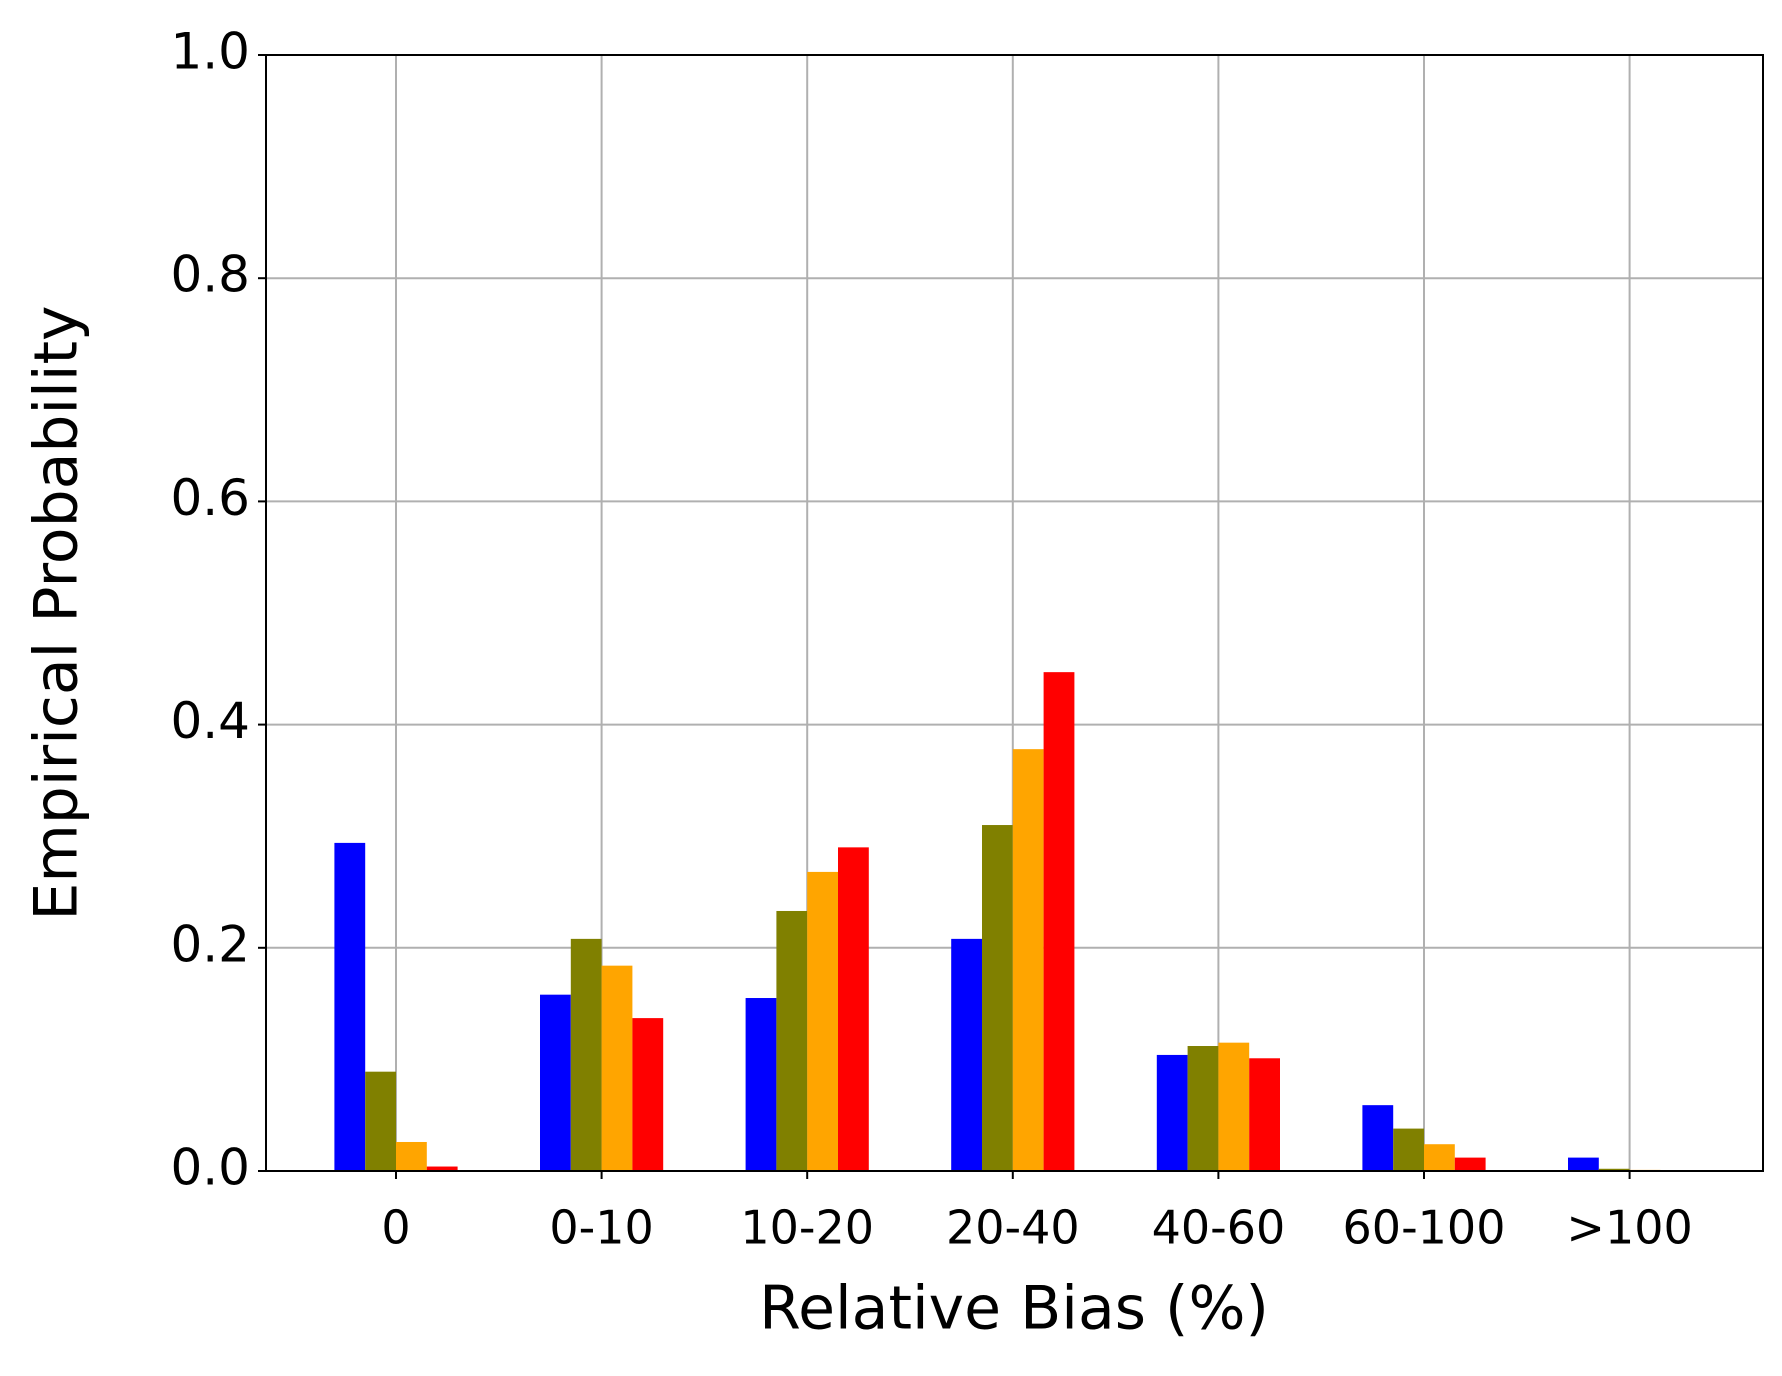 This screenshot has height=1376, width=1782. What do you see at coordinates (1629, 1228) in the screenshot?
I see `x-tick-label: >100` at bounding box center [1629, 1228].